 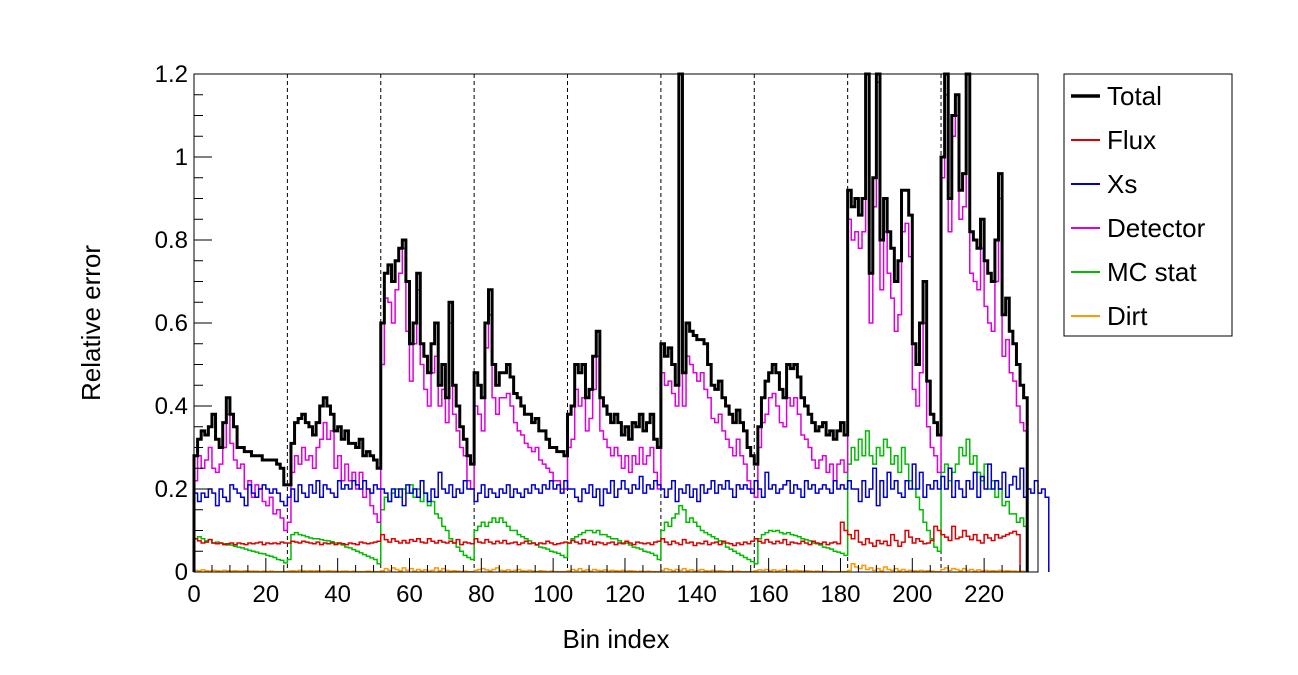 What do you see at coordinates (91, 323) in the screenshot?
I see `y-axis-title: Relative error` at bounding box center [91, 323].